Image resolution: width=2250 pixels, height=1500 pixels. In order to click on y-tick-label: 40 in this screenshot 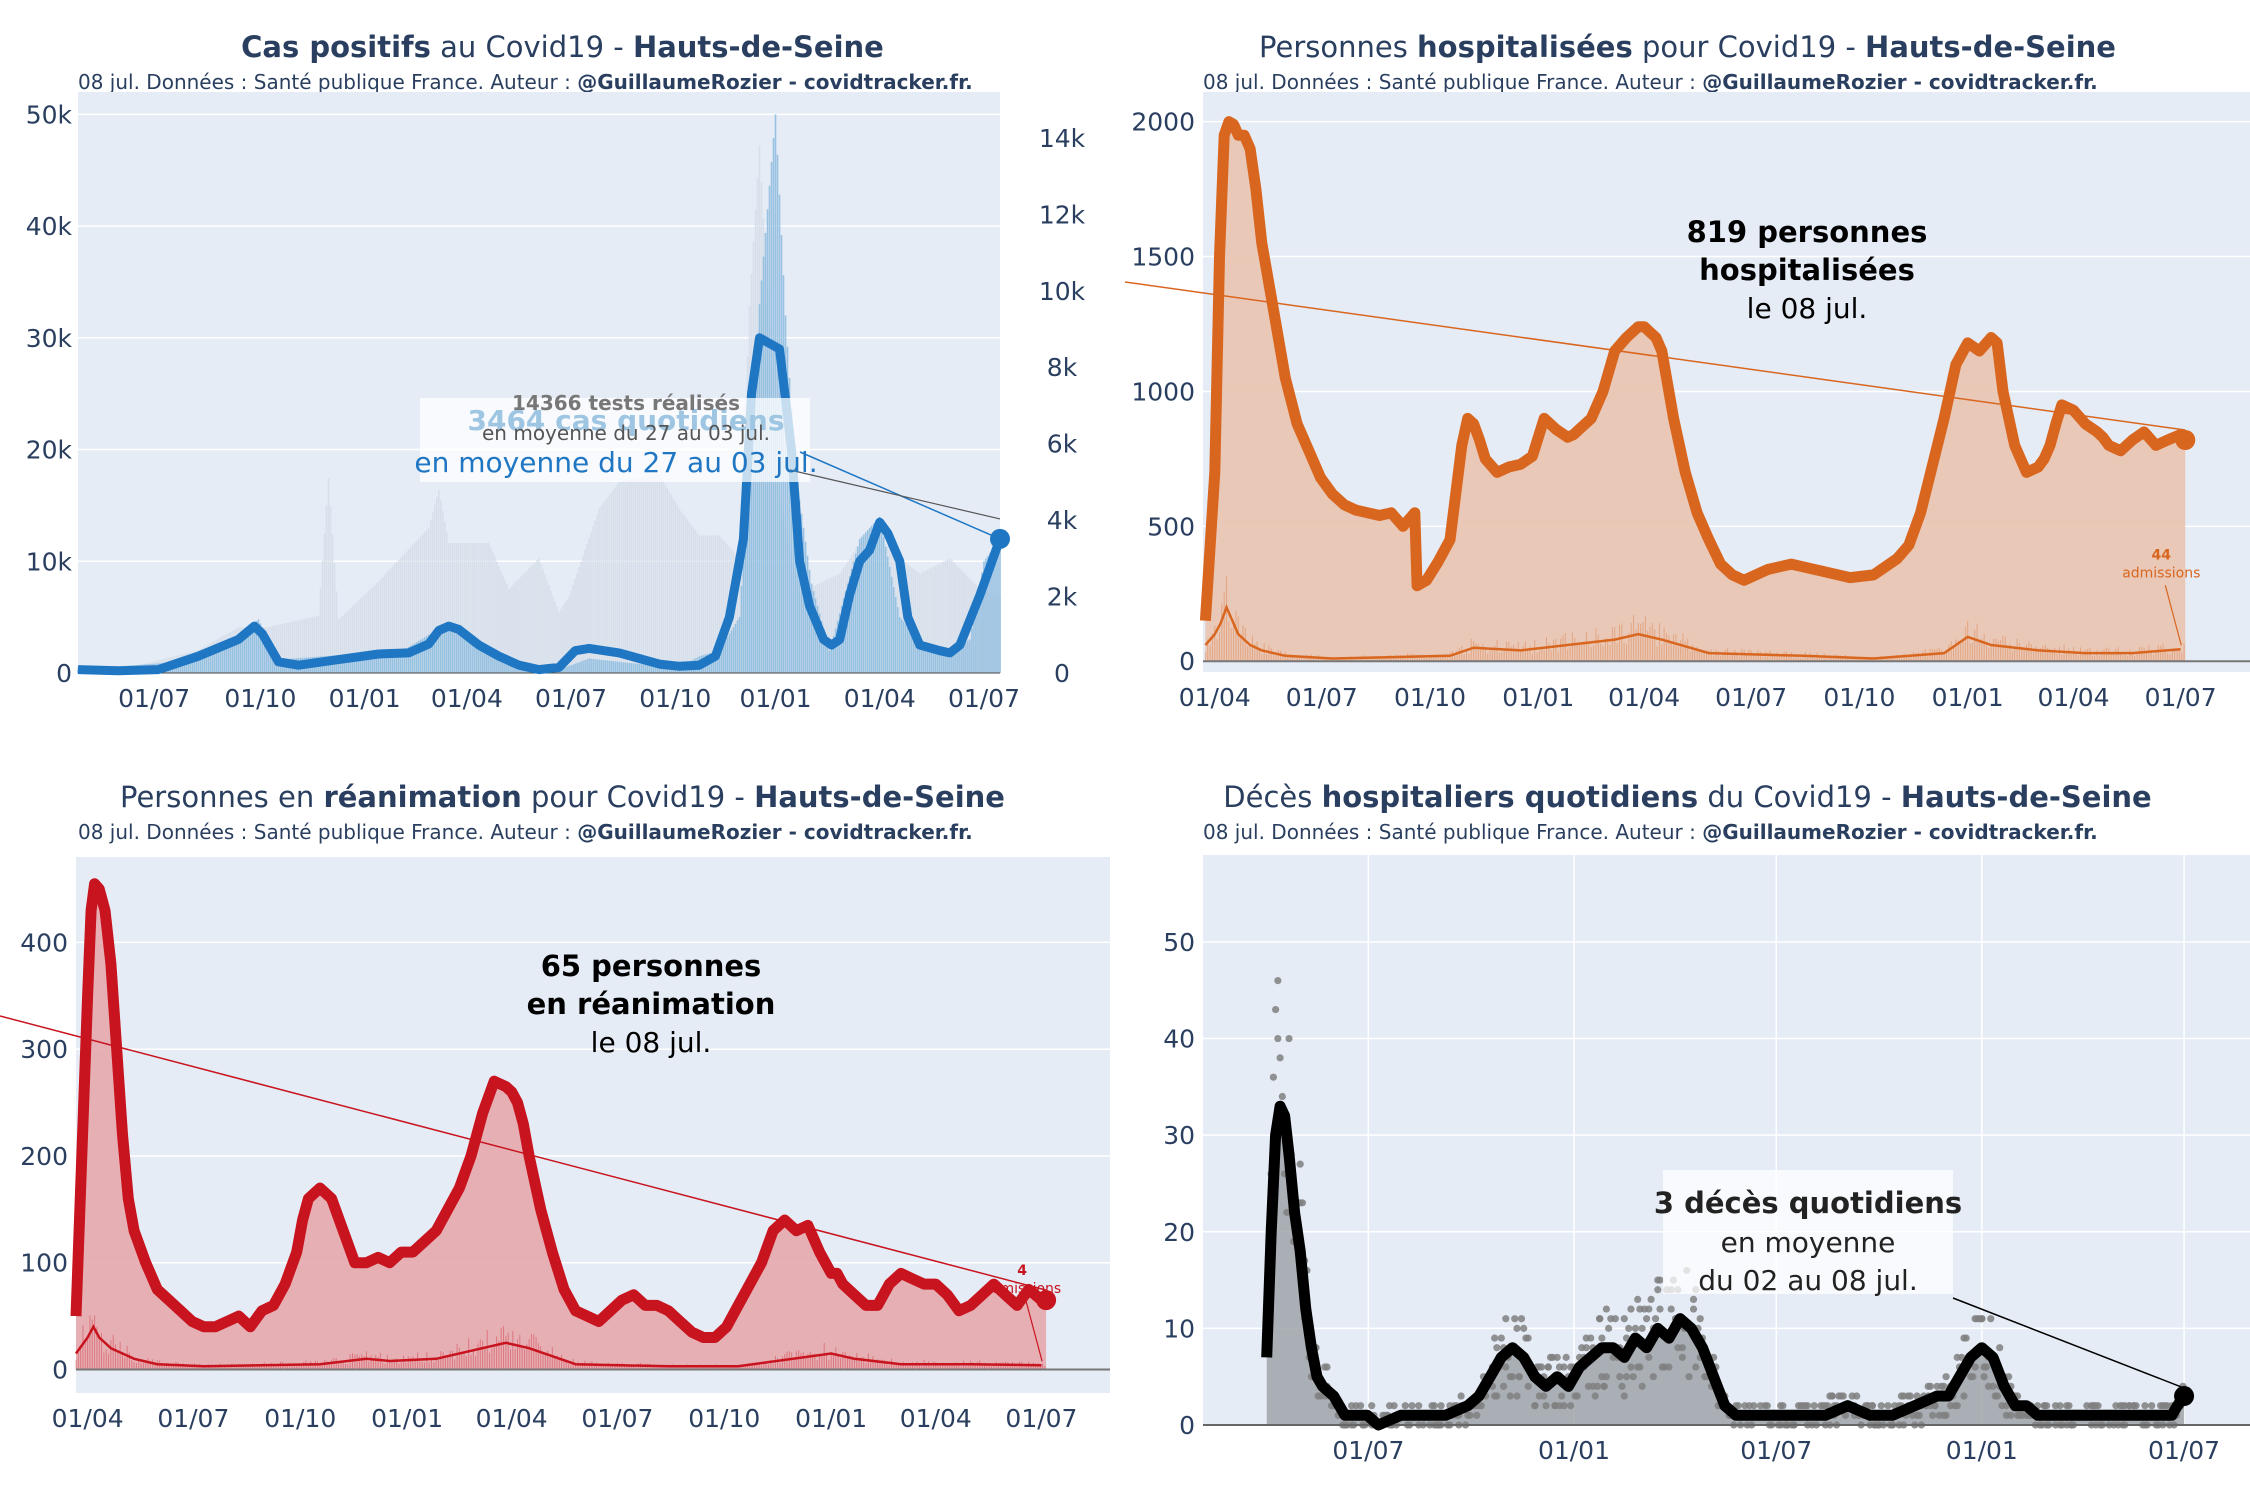, I will do `click(1179, 1039)`.